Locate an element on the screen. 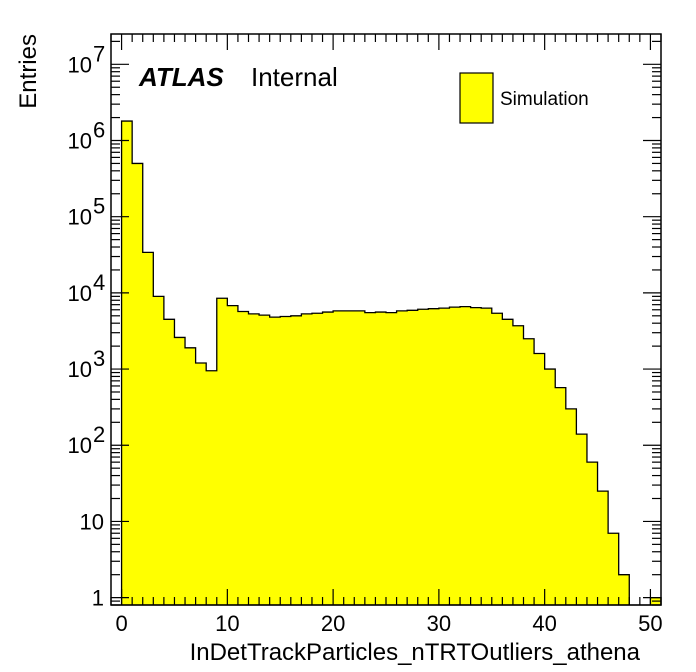 The width and height of the screenshot is (696, 672). x-tick-label: 40 is located at coordinates (544, 623).